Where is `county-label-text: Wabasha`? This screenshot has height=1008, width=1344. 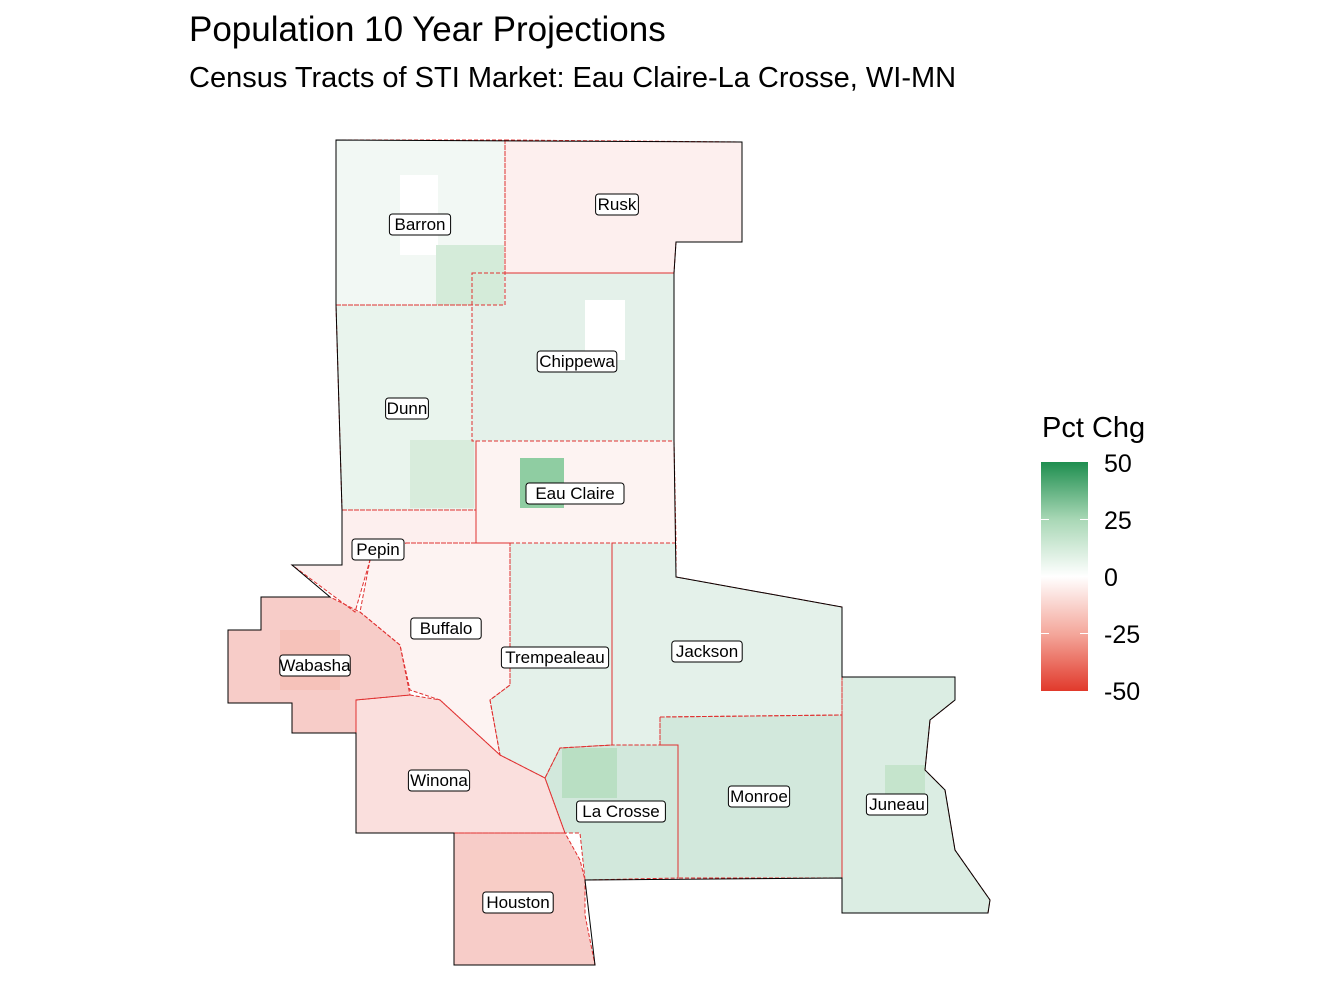 county-label-text: Wabasha is located at coordinates (315, 665).